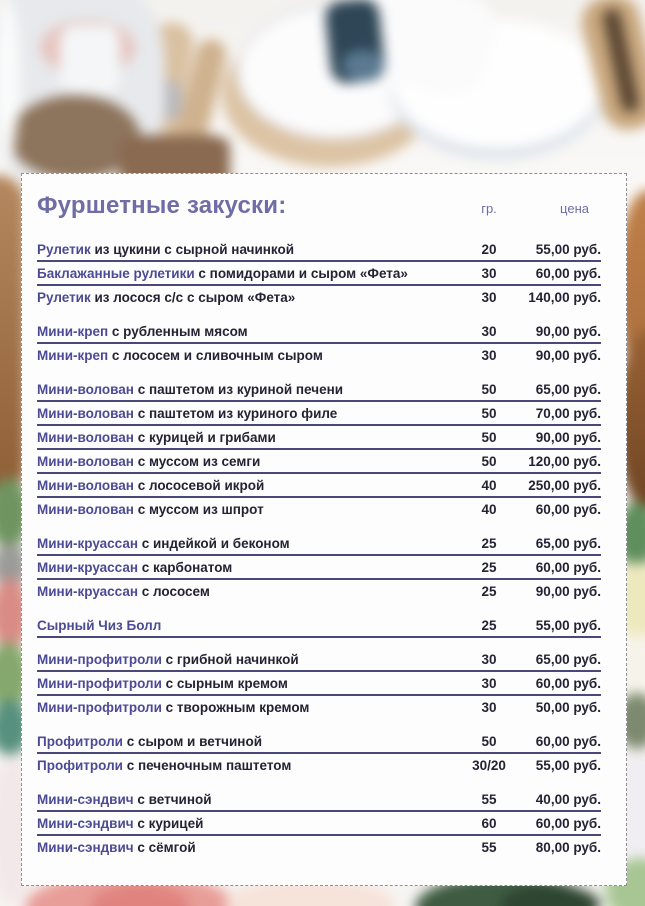 This screenshot has height=906, width=645. Describe the element at coordinates (224, 683) in the screenshot. I see `item-name-rest: с сырным кремом` at that location.